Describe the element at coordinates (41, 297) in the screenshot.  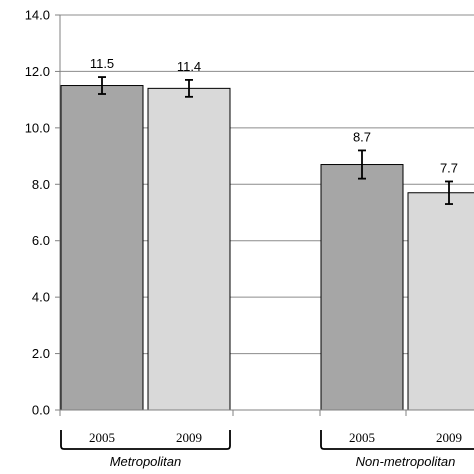
I see `y-tick-label: 4.0` at that location.